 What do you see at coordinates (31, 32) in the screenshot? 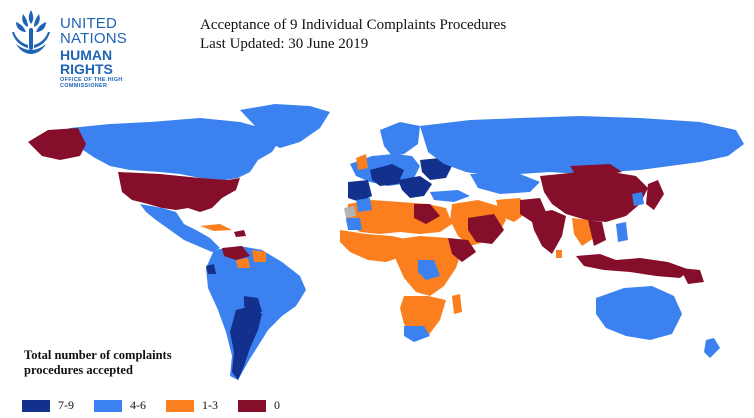
I see `un-emblem-icon` at bounding box center [31, 32].